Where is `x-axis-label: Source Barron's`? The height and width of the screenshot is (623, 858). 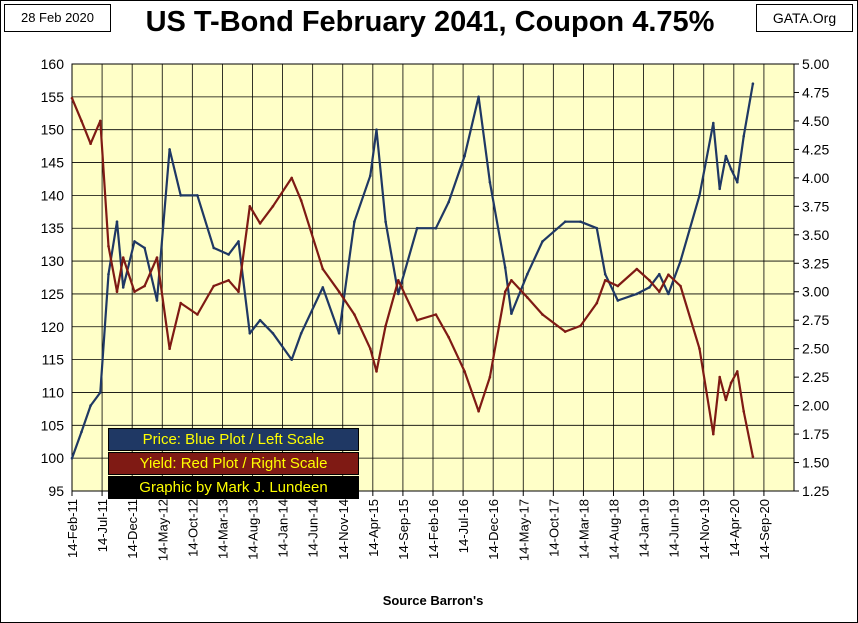
x-axis-label: Source Barron's is located at coordinates (433, 600).